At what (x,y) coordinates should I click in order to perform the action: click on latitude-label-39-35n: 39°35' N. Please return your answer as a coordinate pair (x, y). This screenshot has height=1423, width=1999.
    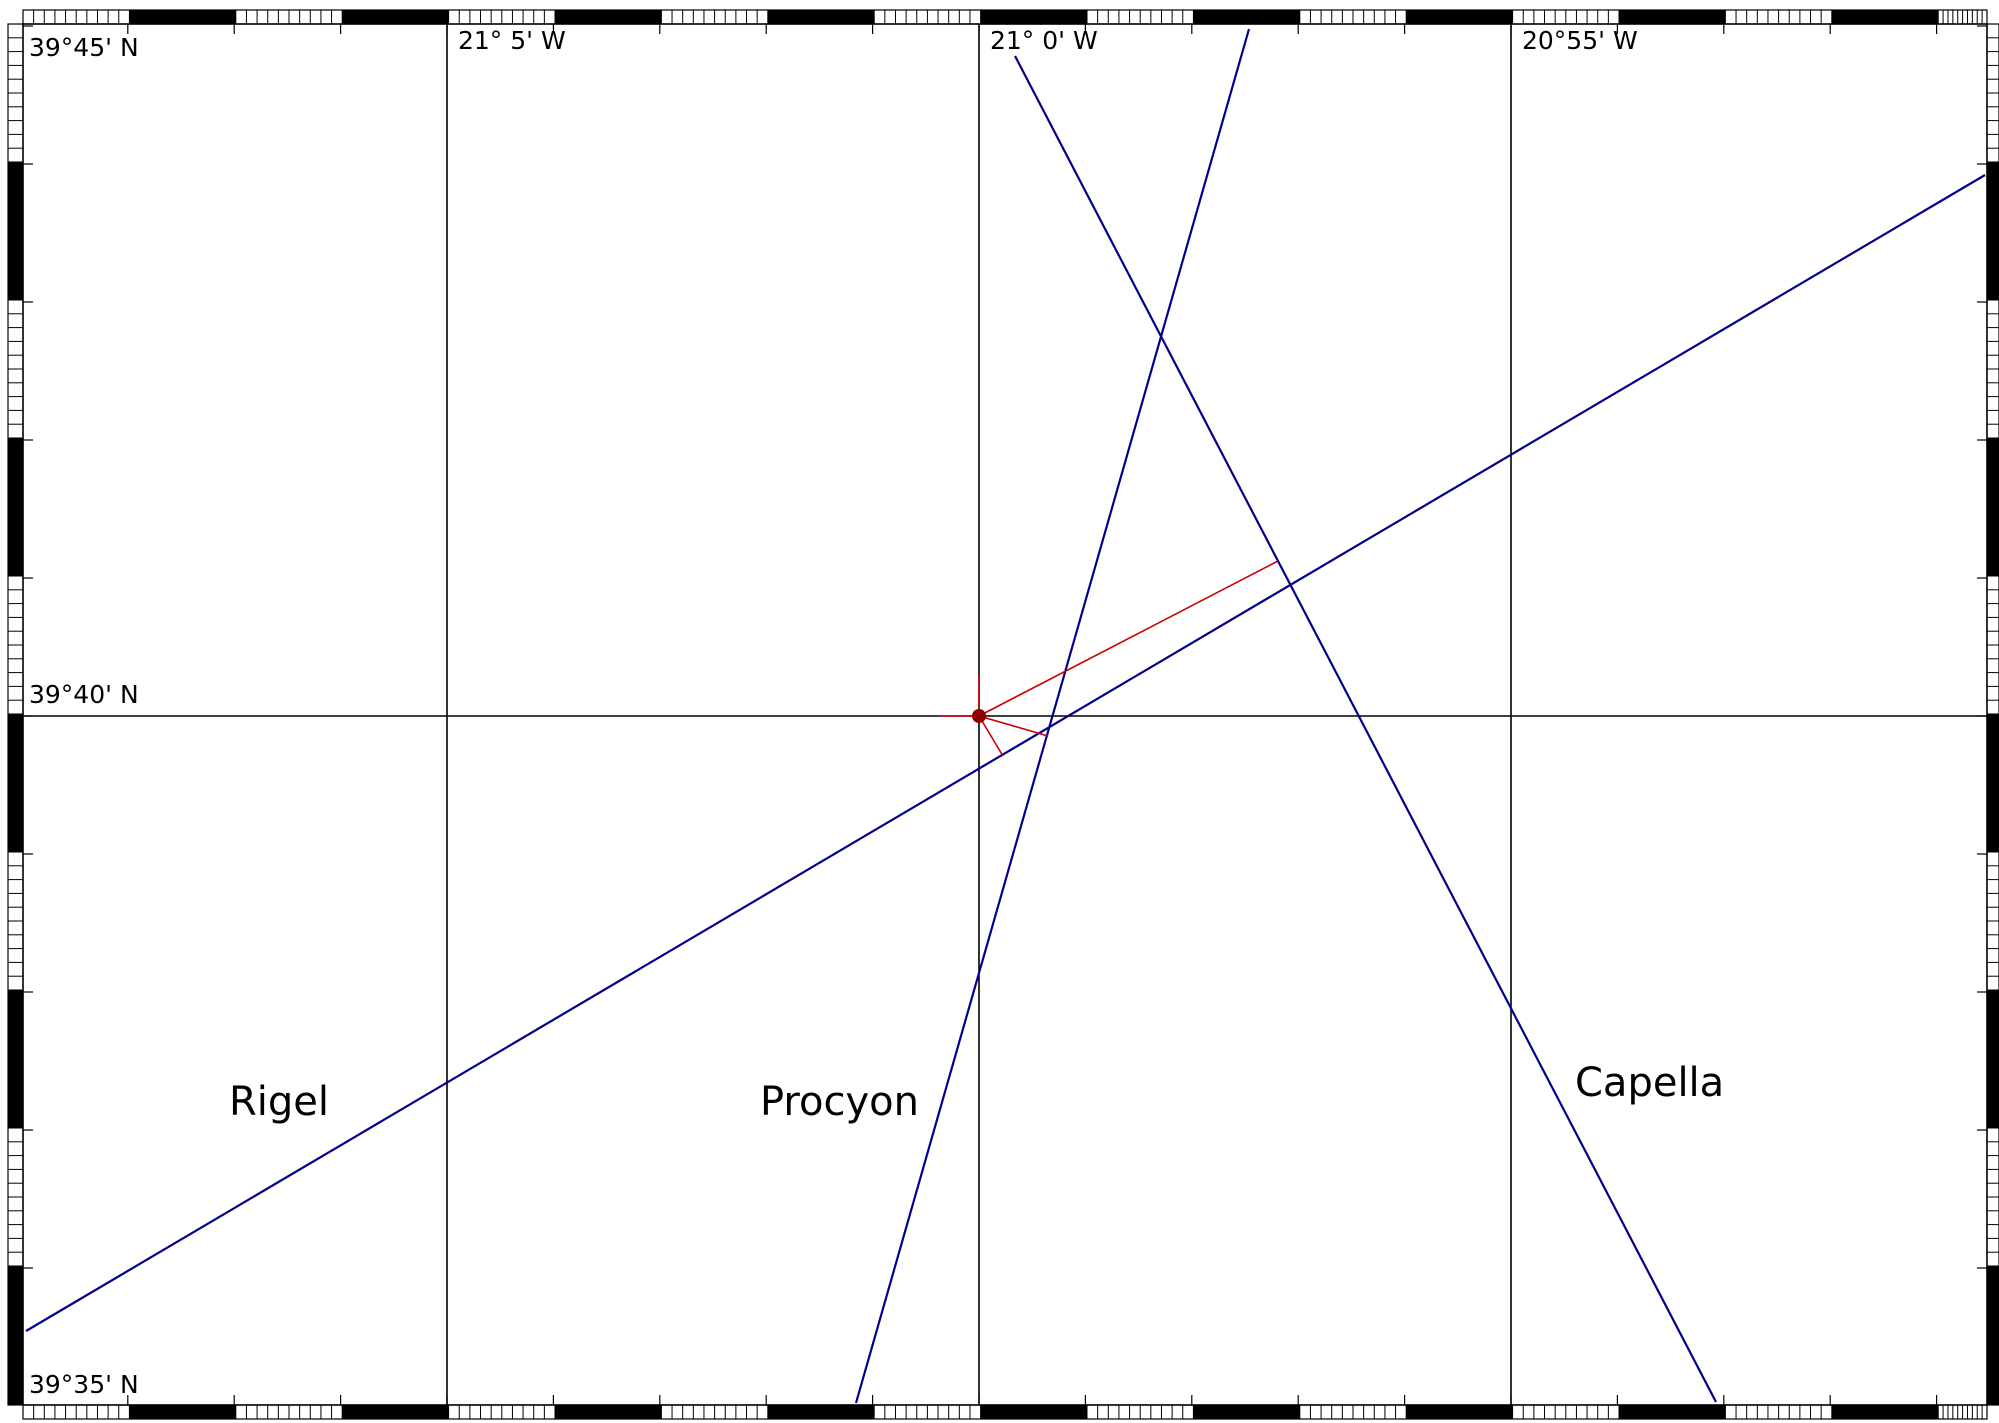
    Looking at the image, I should click on (84, 1384).